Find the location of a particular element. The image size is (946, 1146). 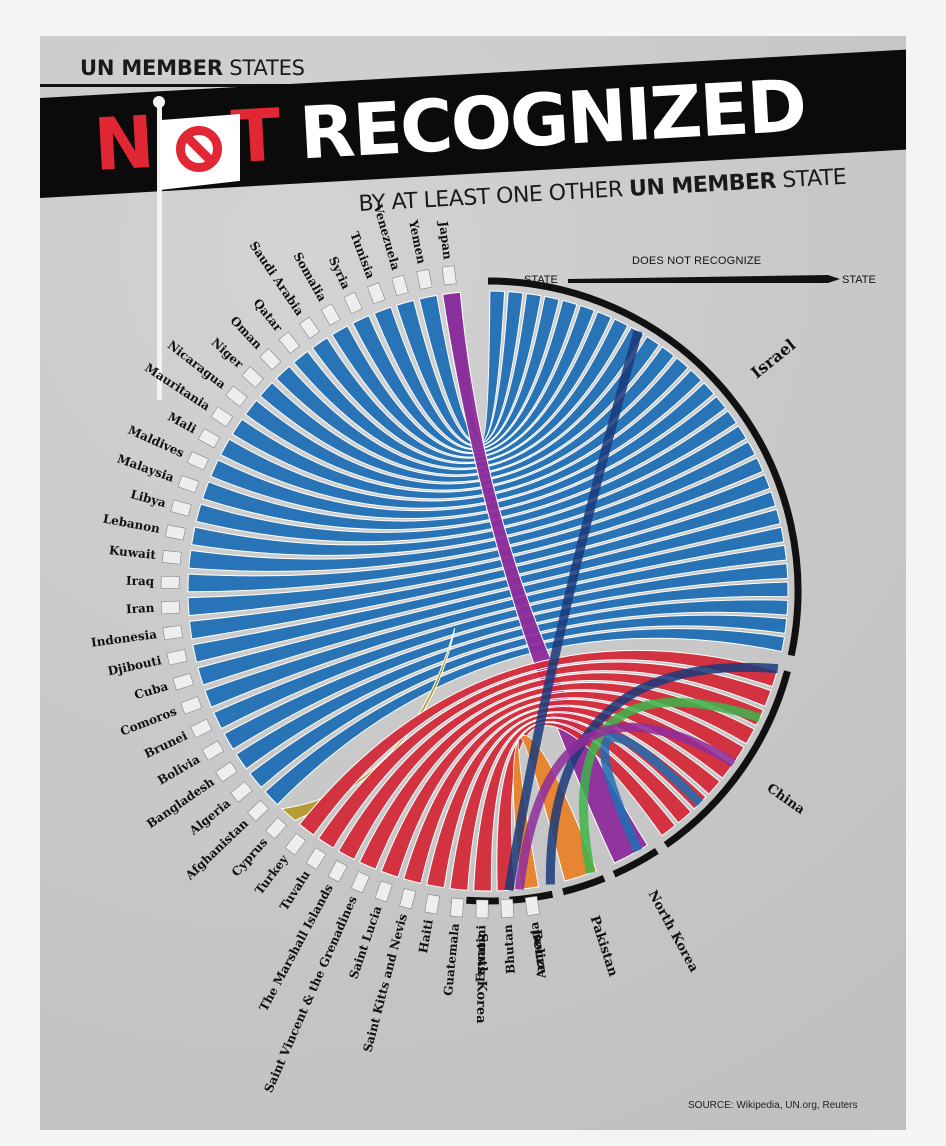

ribbon-bolivia-to-israel is located at coordinates (506, 665).